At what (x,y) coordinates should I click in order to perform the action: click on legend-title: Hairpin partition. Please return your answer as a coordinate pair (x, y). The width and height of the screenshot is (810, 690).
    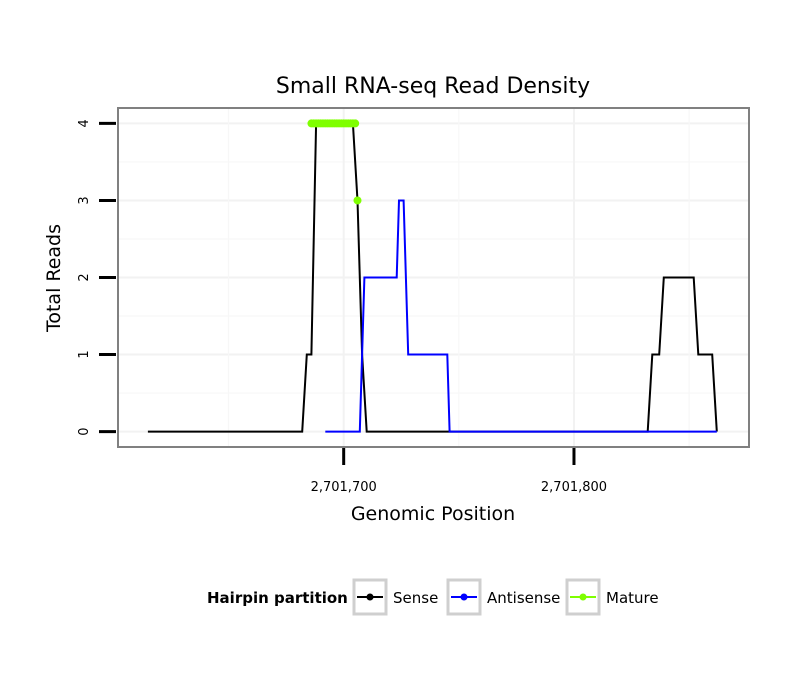
    Looking at the image, I should click on (277, 598).